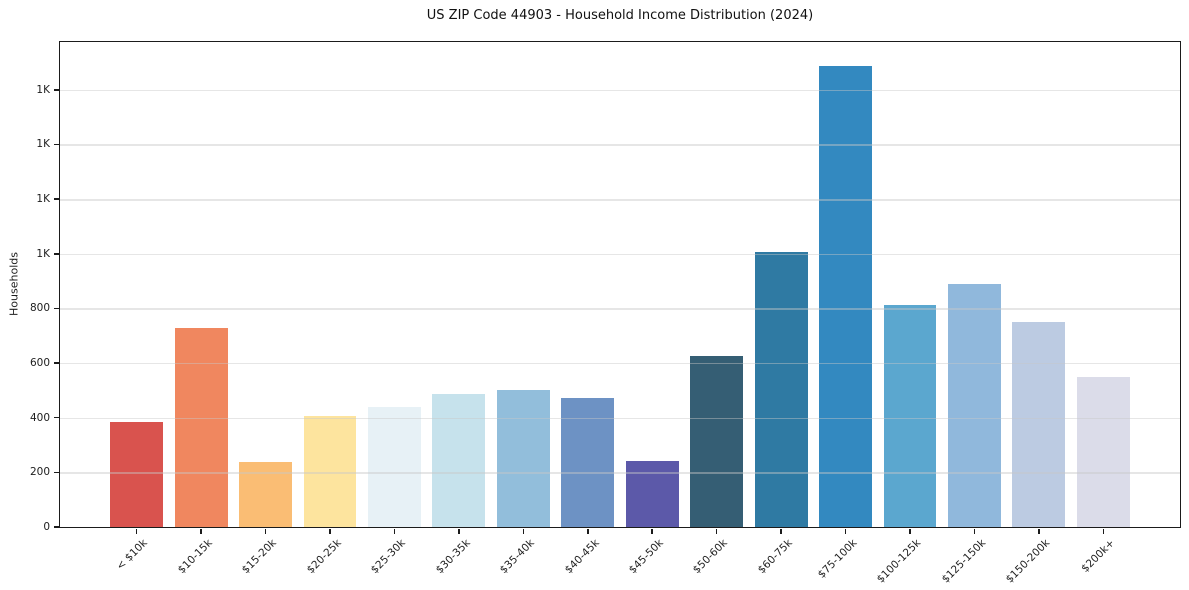  I want to click on bar-60-75k, so click(781, 389).